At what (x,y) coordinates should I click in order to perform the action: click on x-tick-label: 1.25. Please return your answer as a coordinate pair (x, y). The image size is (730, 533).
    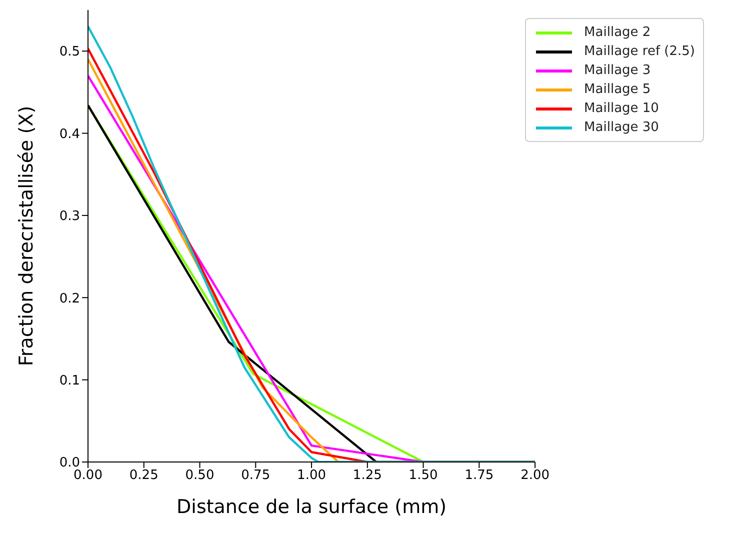
    Looking at the image, I should click on (367, 476).